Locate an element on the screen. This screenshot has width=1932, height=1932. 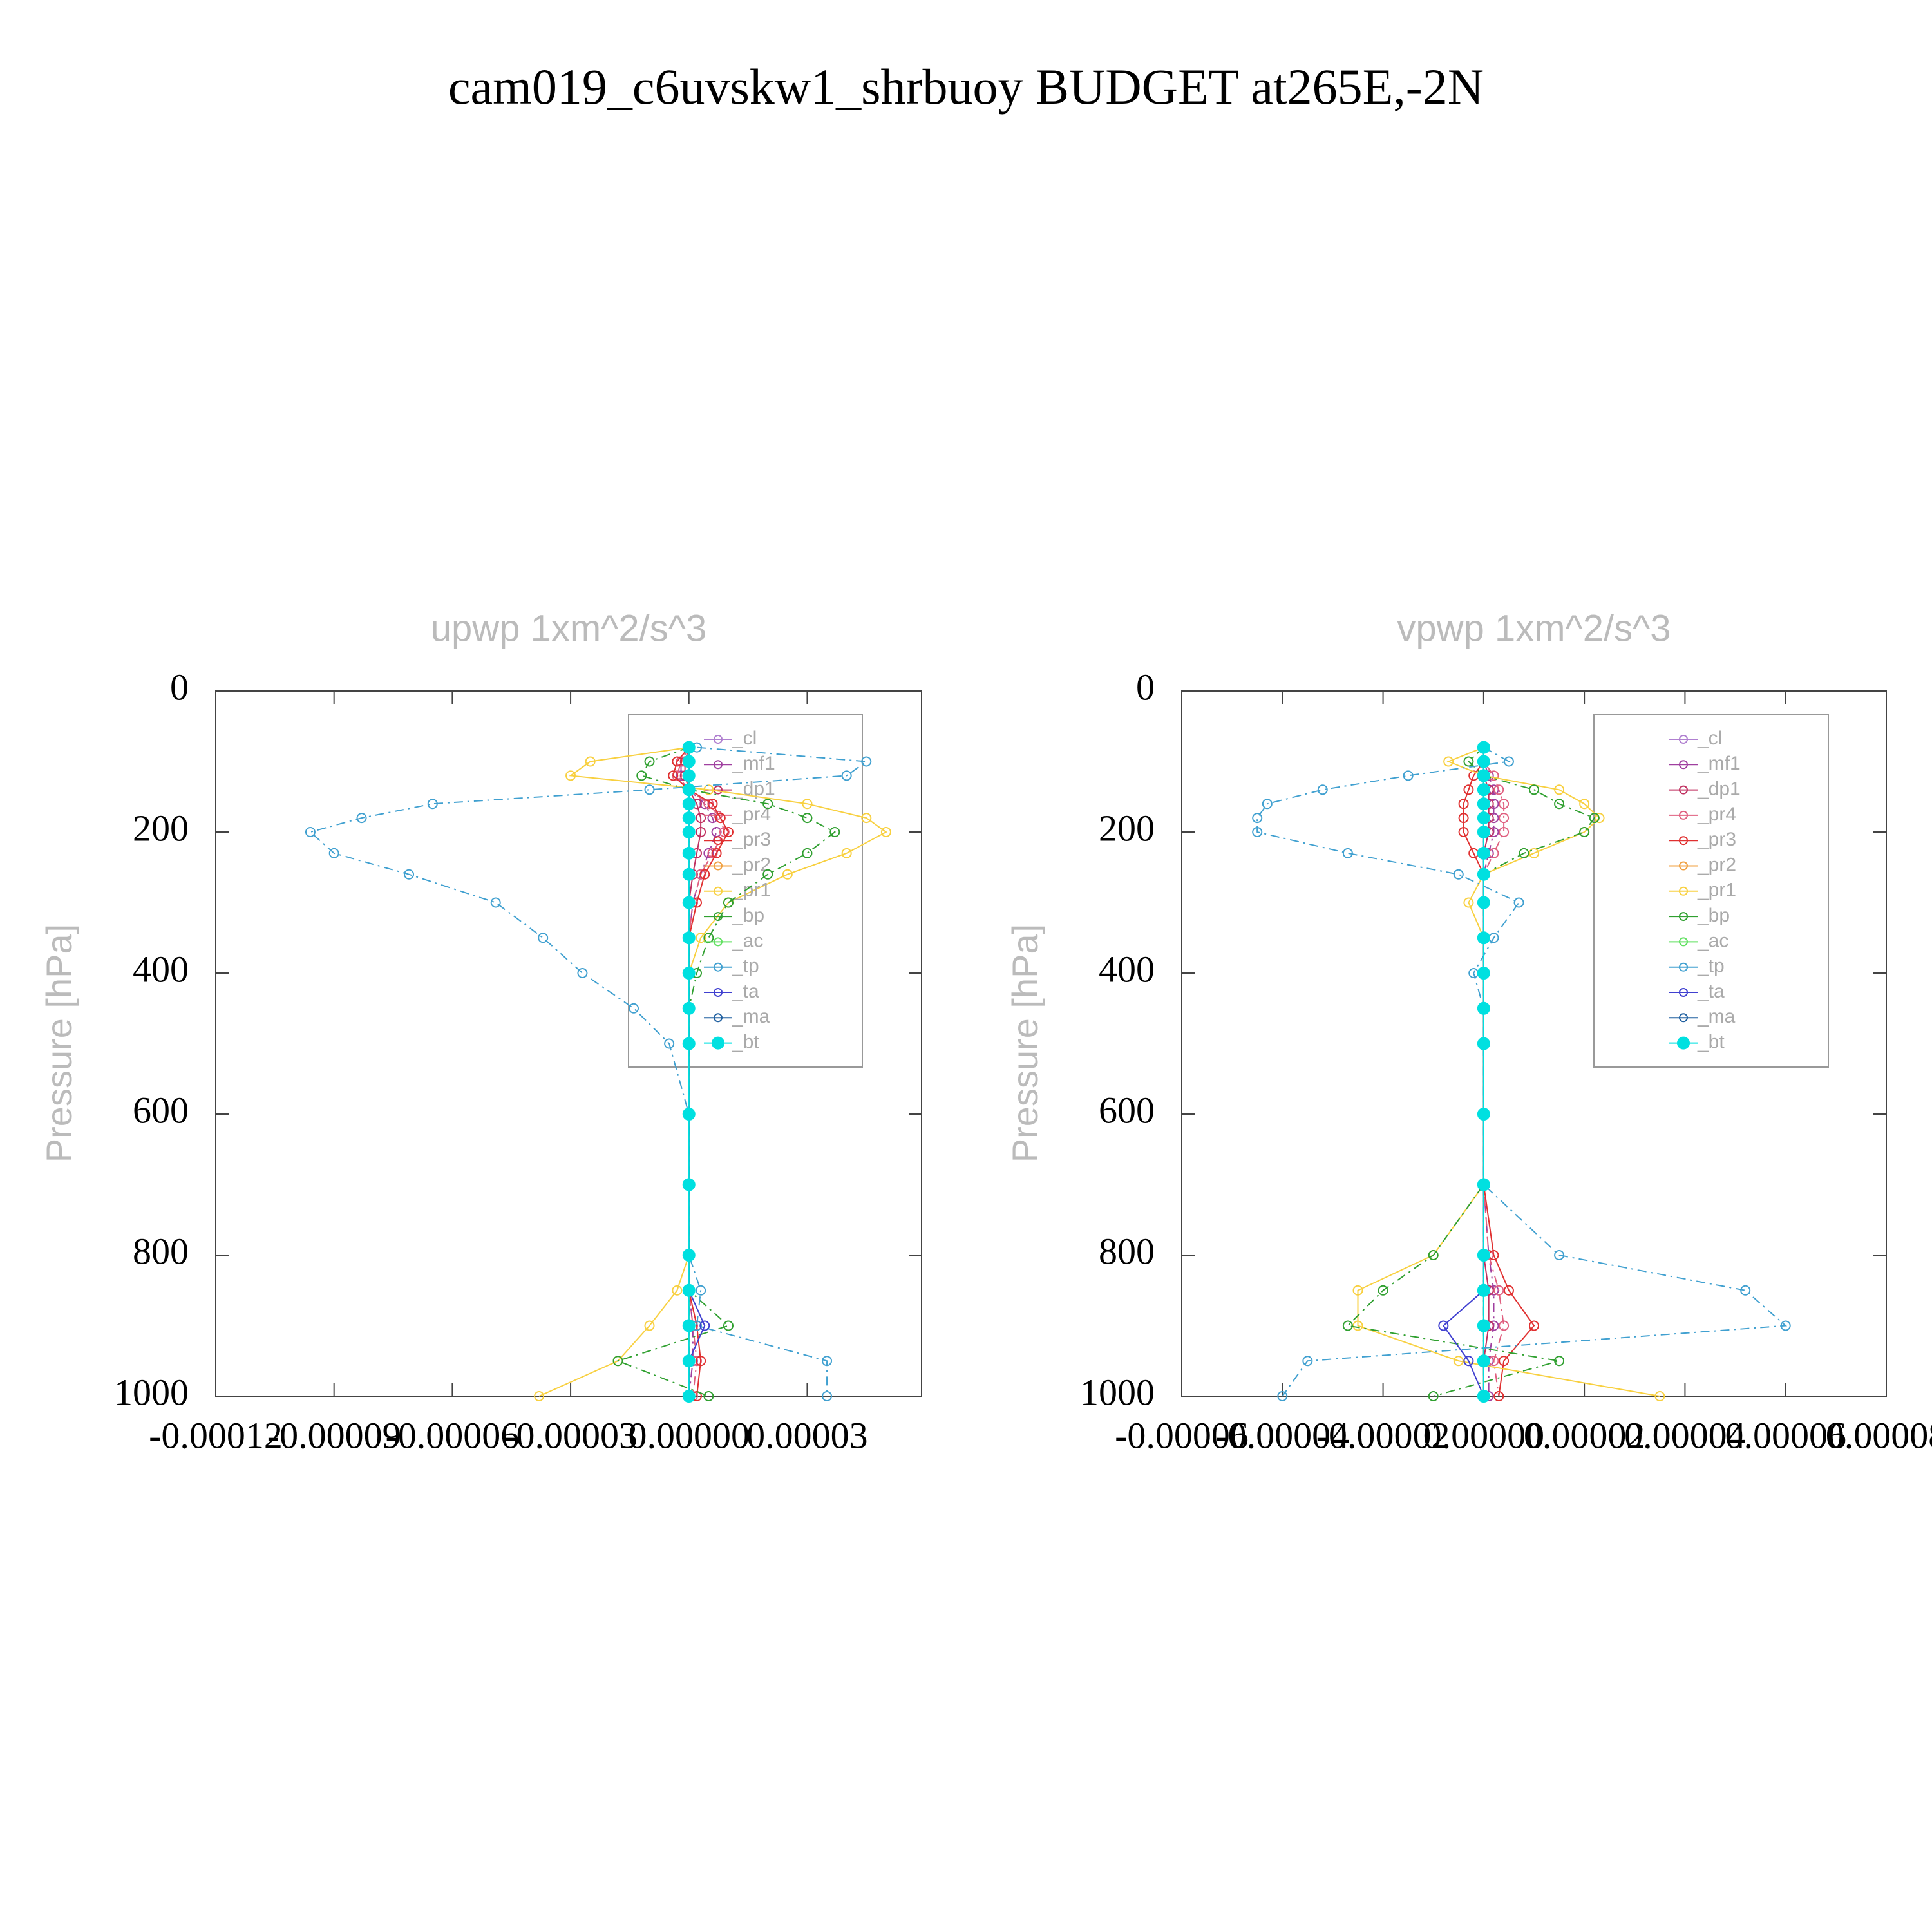
series-line is located at coordinates (1522, 1071).